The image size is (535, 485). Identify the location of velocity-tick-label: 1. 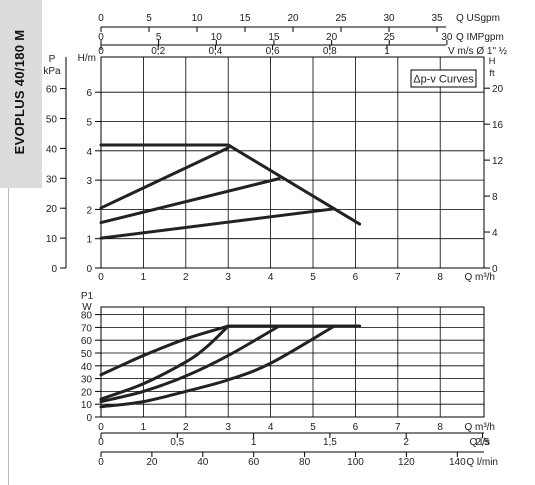
(387, 51).